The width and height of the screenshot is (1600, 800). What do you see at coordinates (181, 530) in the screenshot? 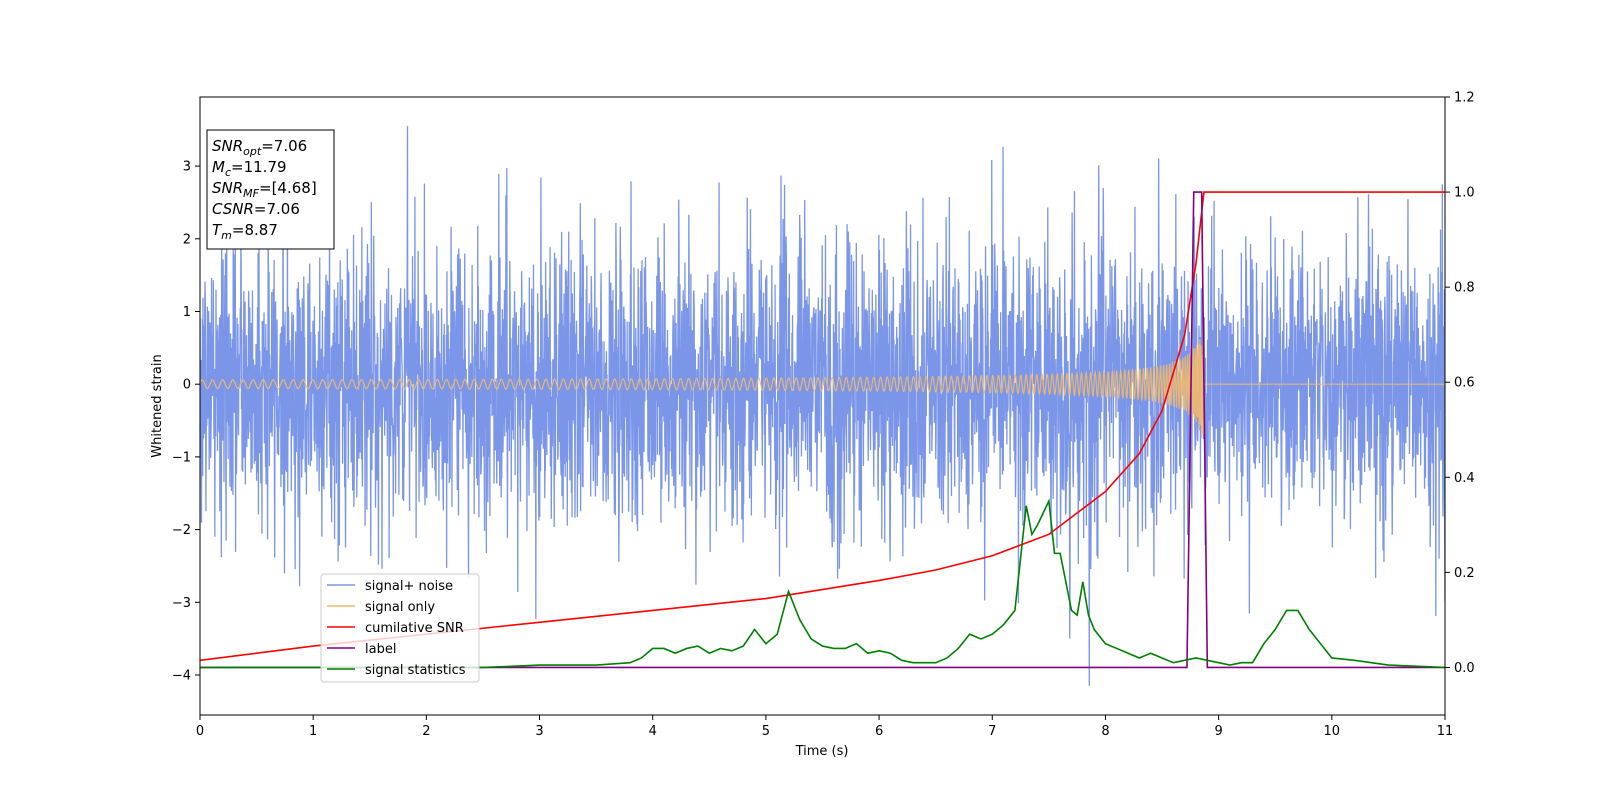
I see `y-tick-label: −2` at bounding box center [181, 530].